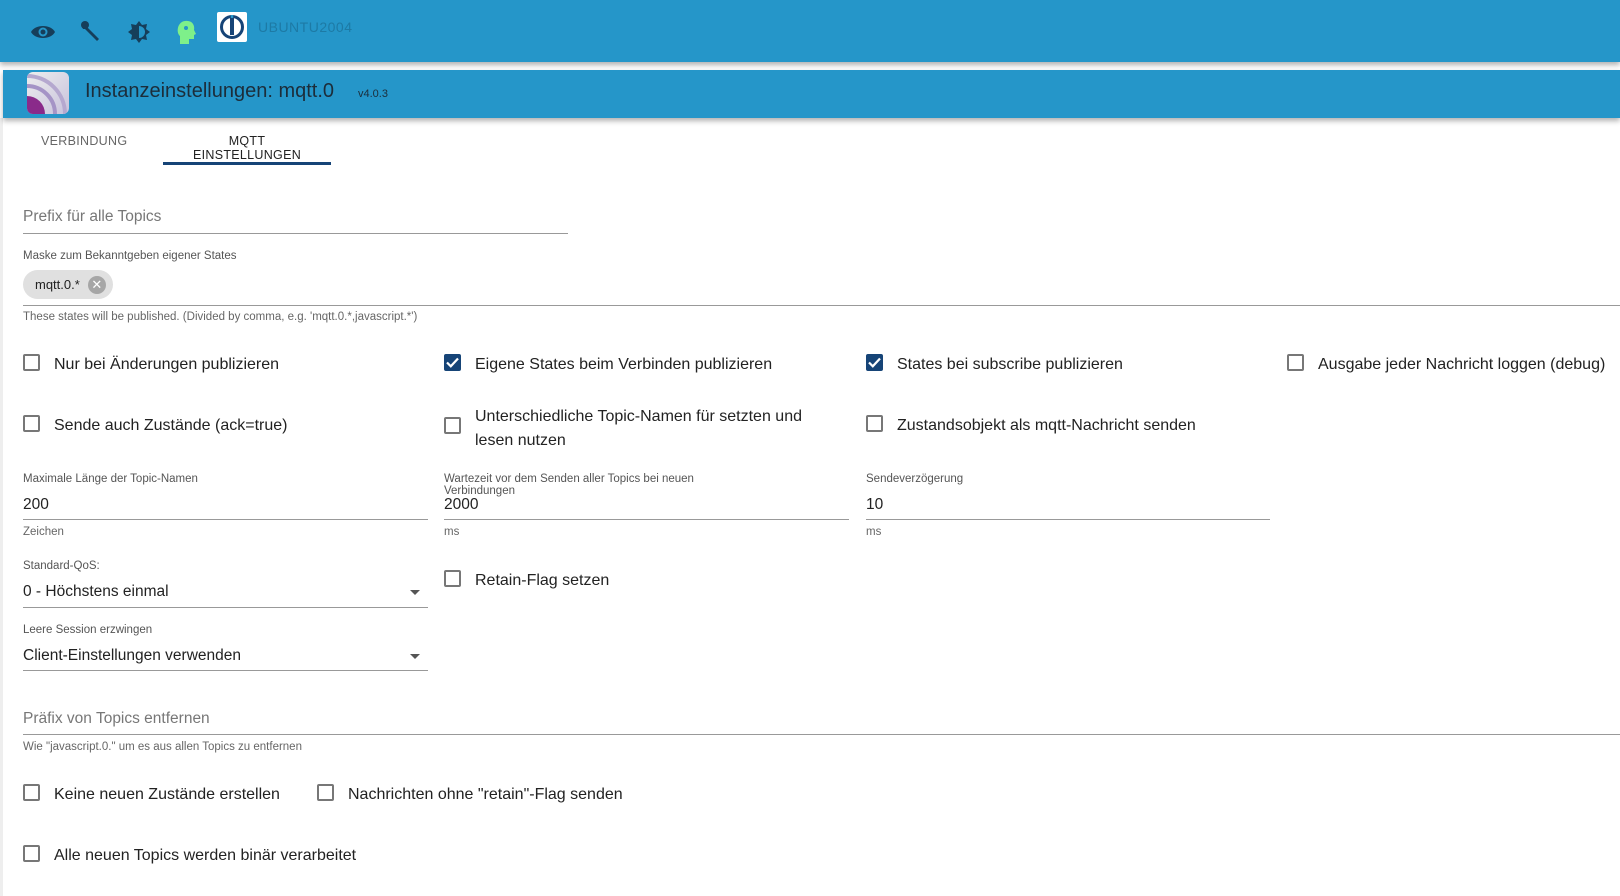 The height and width of the screenshot is (896, 1620). I want to click on wrench-icon, so click(91, 32).